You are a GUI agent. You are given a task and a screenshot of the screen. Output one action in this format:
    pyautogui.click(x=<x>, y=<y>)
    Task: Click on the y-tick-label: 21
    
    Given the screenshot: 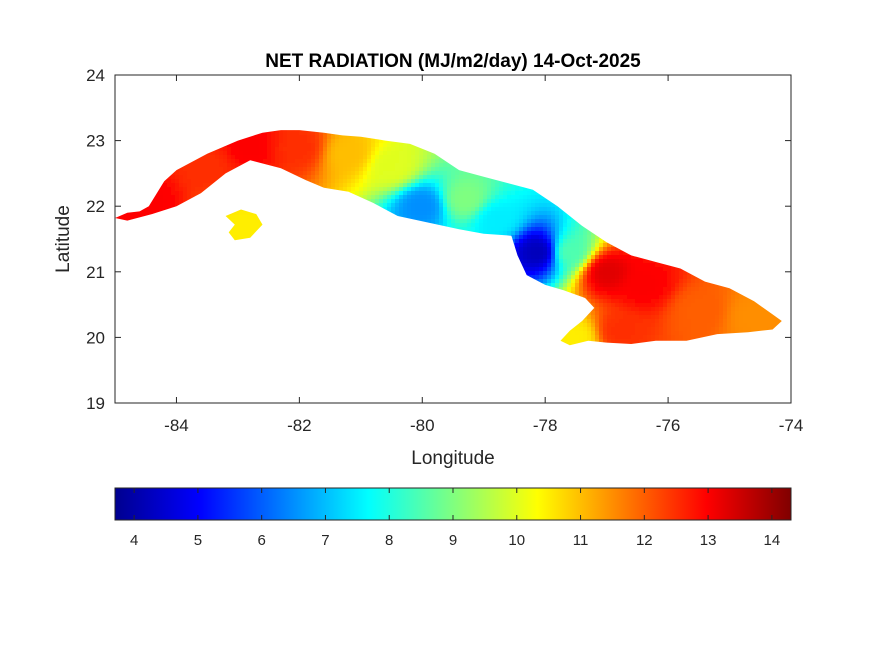 What is the action you would take?
    pyautogui.click(x=95, y=272)
    